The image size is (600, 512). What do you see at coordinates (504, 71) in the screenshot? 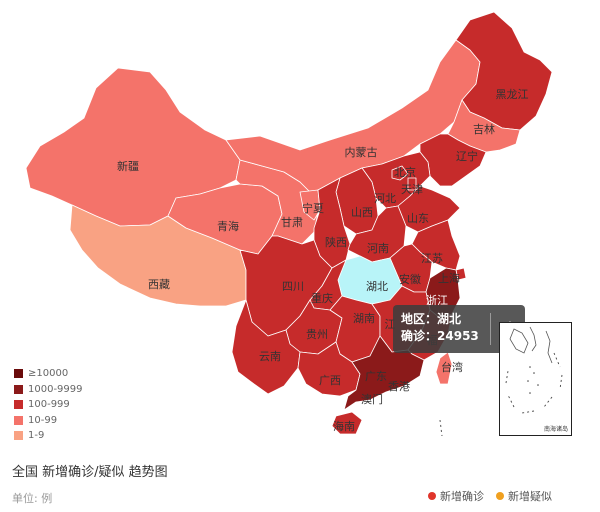
I see `province-heilongjiang` at bounding box center [504, 71].